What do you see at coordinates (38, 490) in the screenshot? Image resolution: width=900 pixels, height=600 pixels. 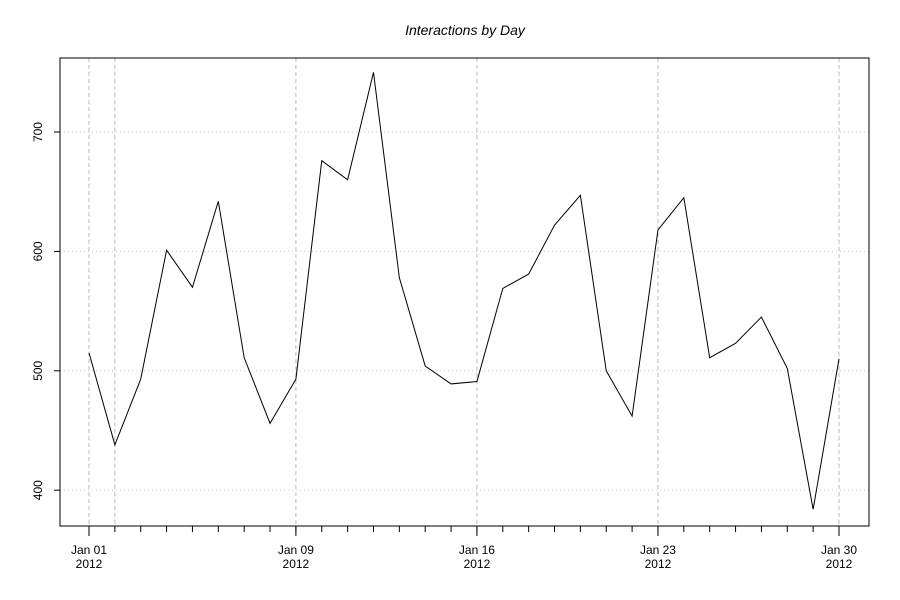 I see `y-tick-label: 400` at bounding box center [38, 490].